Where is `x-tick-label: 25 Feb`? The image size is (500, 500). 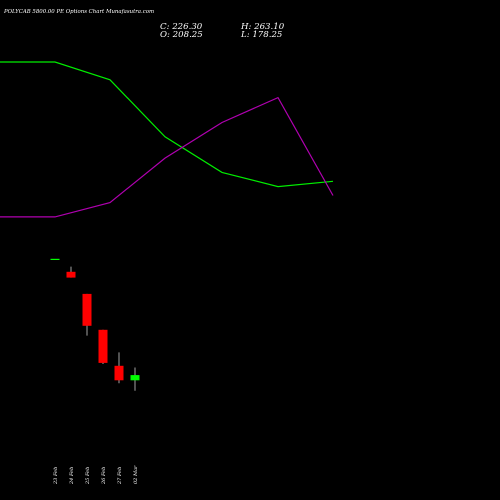 x-tick-label: 25 Feb is located at coordinates (88, 476).